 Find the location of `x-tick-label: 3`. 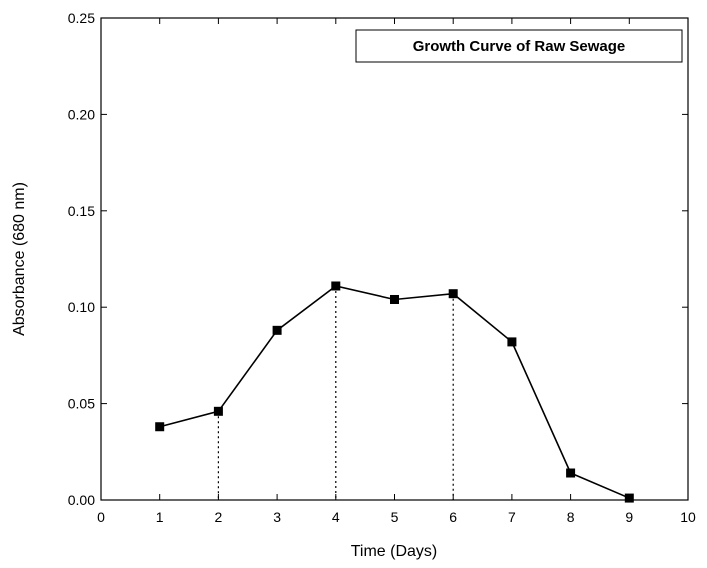

x-tick-label: 3 is located at coordinates (277, 517).